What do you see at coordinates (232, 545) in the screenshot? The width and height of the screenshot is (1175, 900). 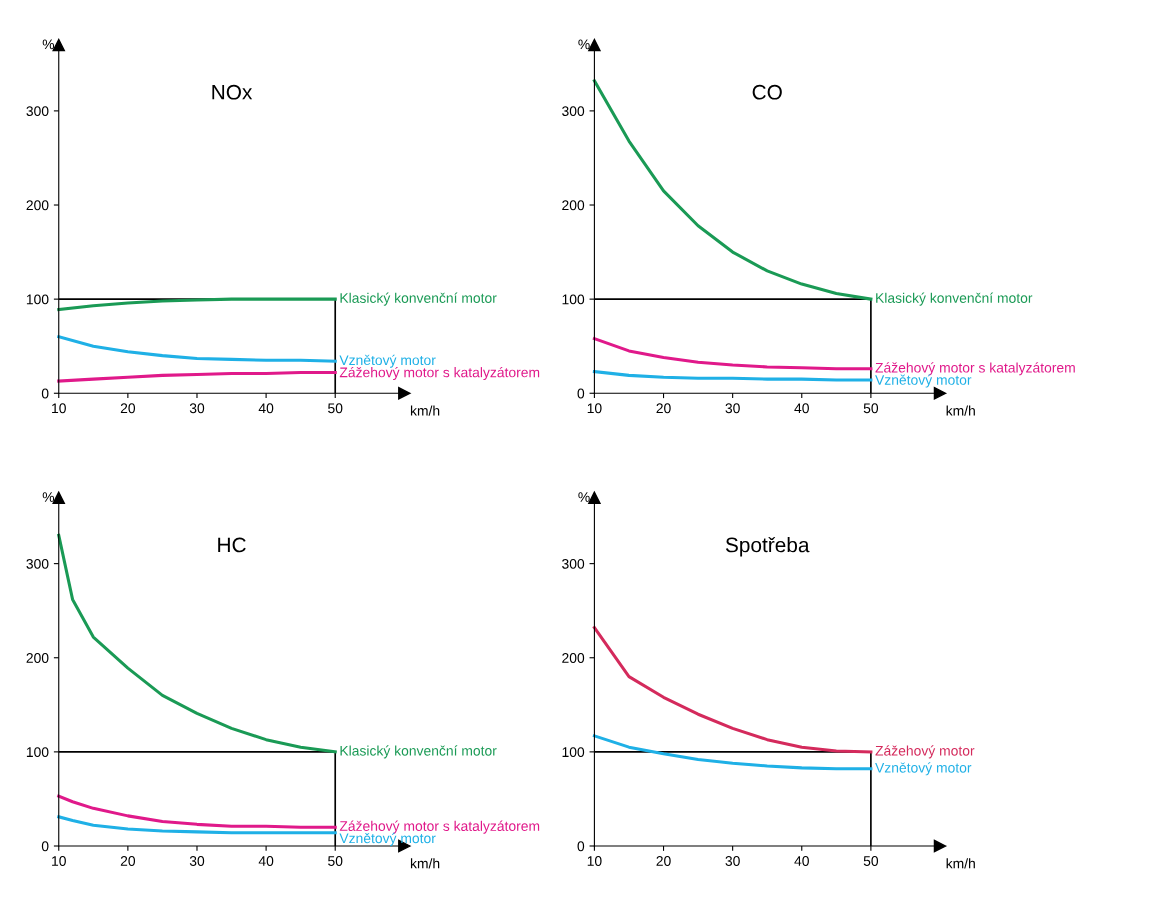 I see `text: HC` at bounding box center [232, 545].